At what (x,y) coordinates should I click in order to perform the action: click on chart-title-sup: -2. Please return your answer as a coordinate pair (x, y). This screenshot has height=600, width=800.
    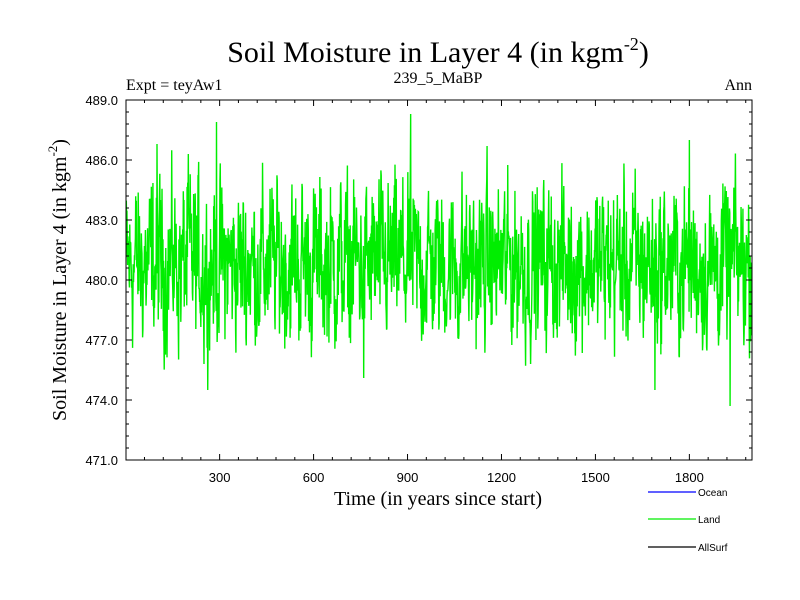
    Looking at the image, I should click on (631, 44).